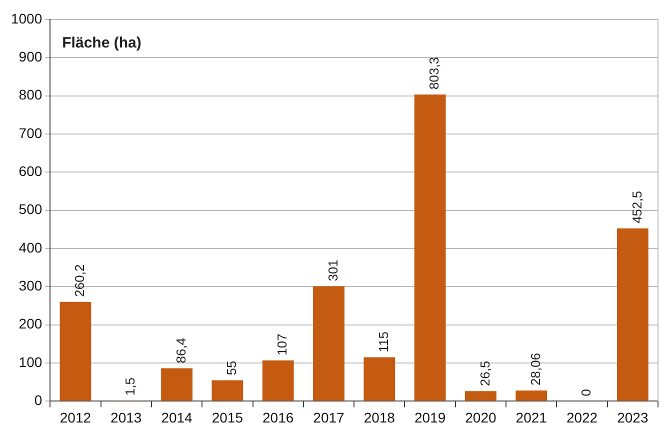 This screenshot has height=438, width=670. Describe the element at coordinates (30, 94) in the screenshot. I see `y-tick-label: 800` at that location.